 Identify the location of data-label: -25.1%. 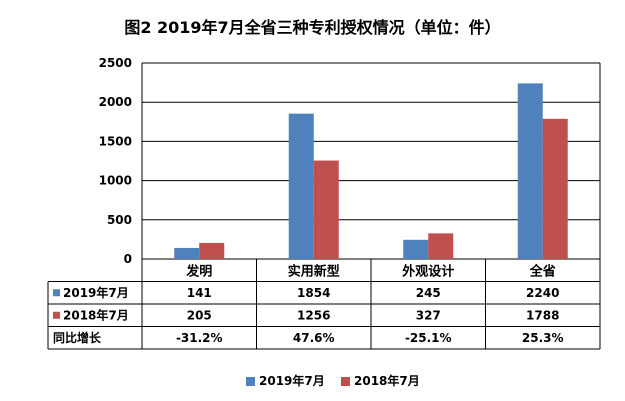
(428, 338).